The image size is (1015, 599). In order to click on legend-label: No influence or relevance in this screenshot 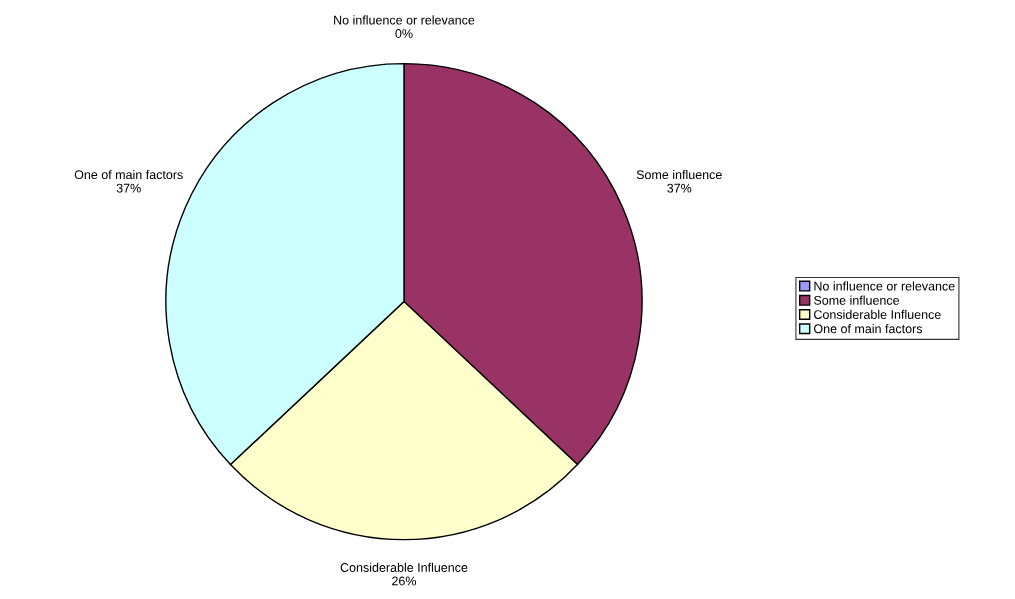, I will do `click(884, 286)`.